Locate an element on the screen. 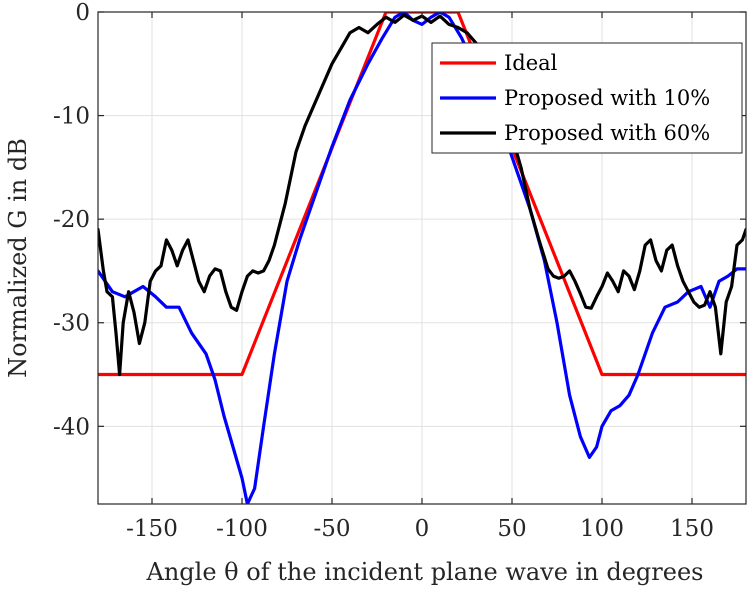  legend-label-2: Proposed with 60% is located at coordinates (607, 133).